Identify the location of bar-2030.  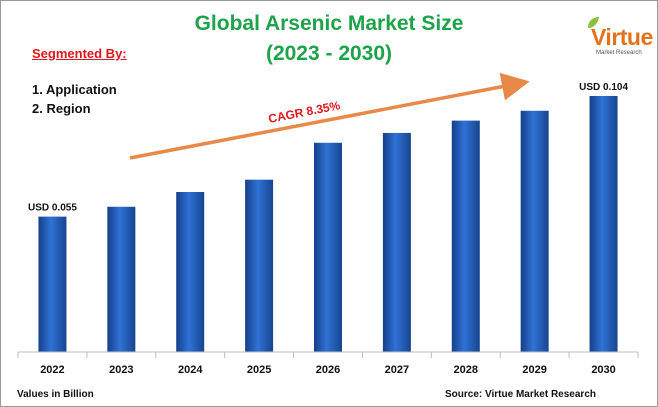
(603, 224).